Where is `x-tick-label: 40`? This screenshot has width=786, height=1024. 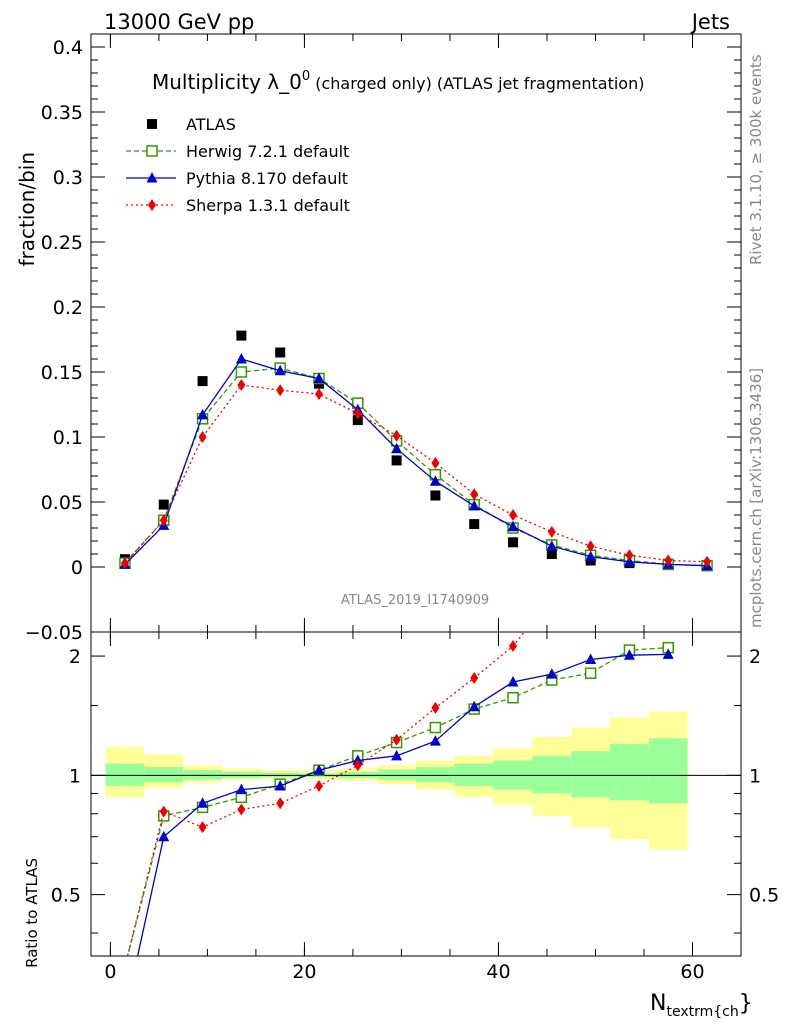 x-tick-label: 40 is located at coordinates (498, 972).